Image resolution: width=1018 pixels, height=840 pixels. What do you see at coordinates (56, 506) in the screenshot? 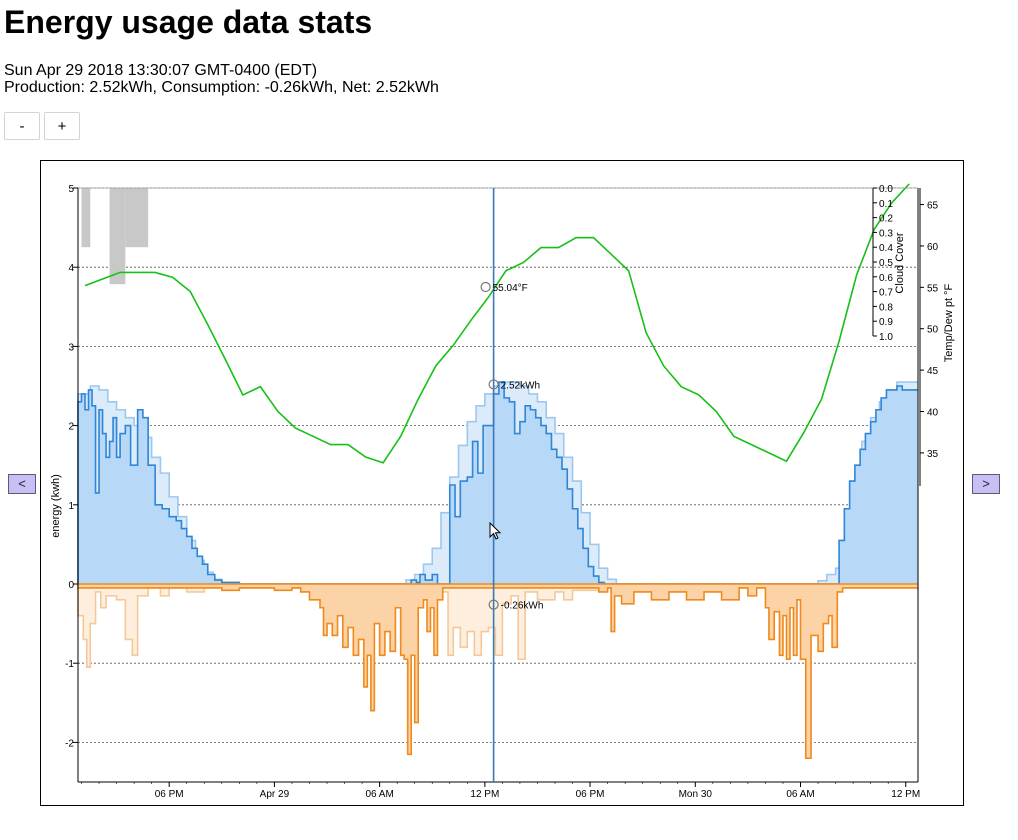
I see `y-axis-label-energy: energy (kwh)` at bounding box center [56, 506].